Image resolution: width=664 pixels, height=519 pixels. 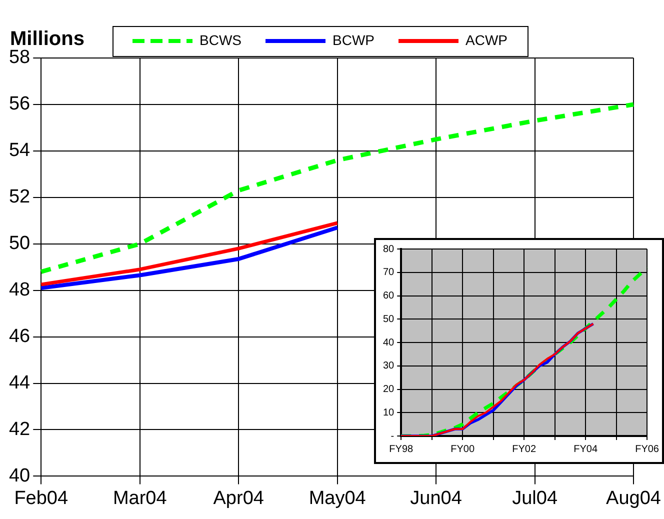 What do you see at coordinates (389, 272) in the screenshot?
I see `y-tick-label: 70` at bounding box center [389, 272].